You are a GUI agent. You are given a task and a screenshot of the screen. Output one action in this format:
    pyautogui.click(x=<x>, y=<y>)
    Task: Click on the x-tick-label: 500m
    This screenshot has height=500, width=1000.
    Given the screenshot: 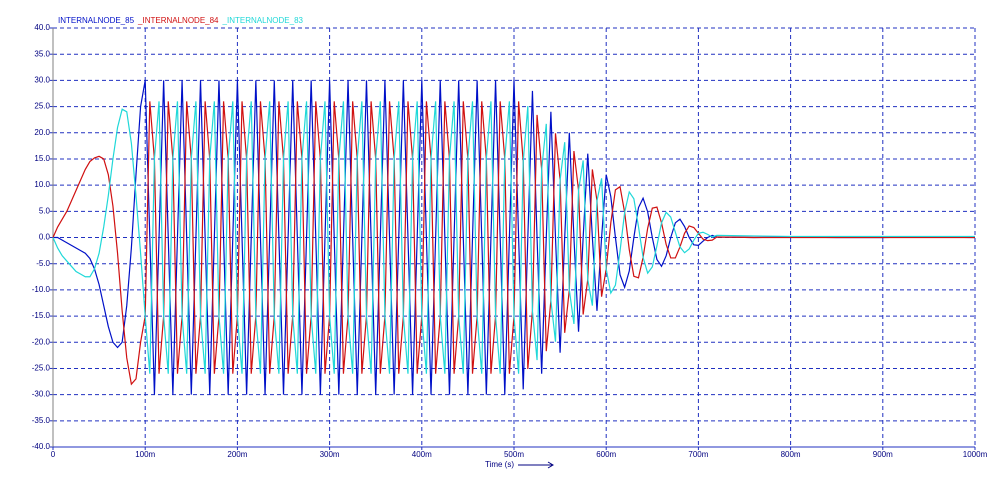 What is the action you would take?
    pyautogui.click(x=514, y=454)
    